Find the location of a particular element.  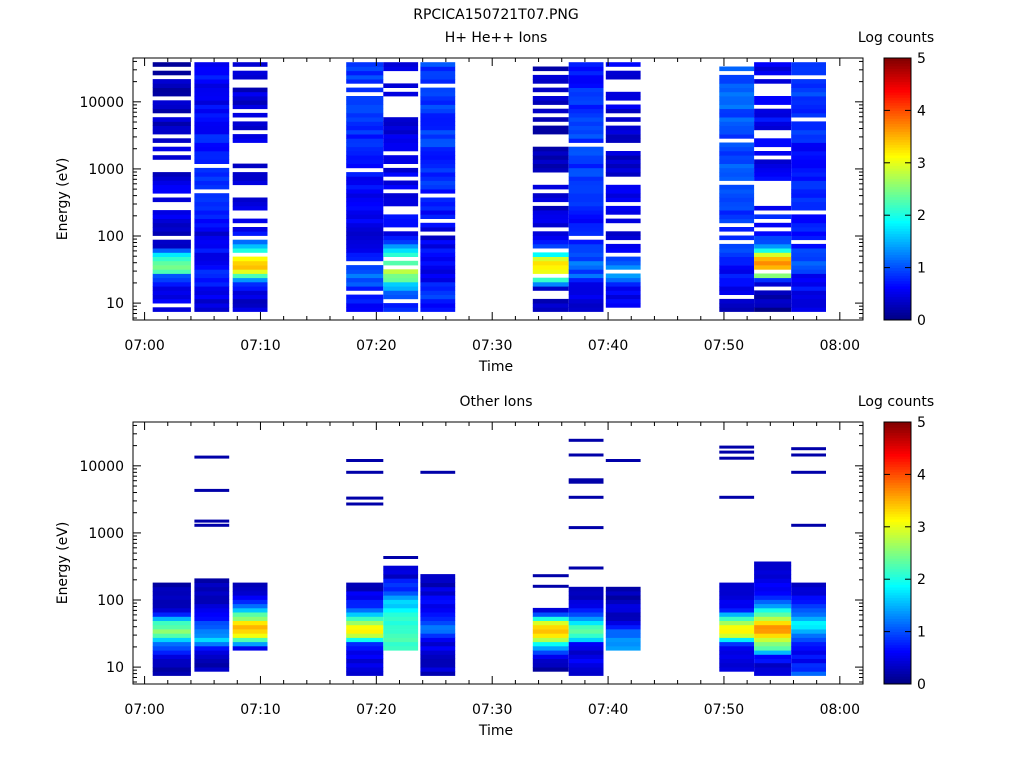

y-tick-label: 1000 is located at coordinates (106, 534).